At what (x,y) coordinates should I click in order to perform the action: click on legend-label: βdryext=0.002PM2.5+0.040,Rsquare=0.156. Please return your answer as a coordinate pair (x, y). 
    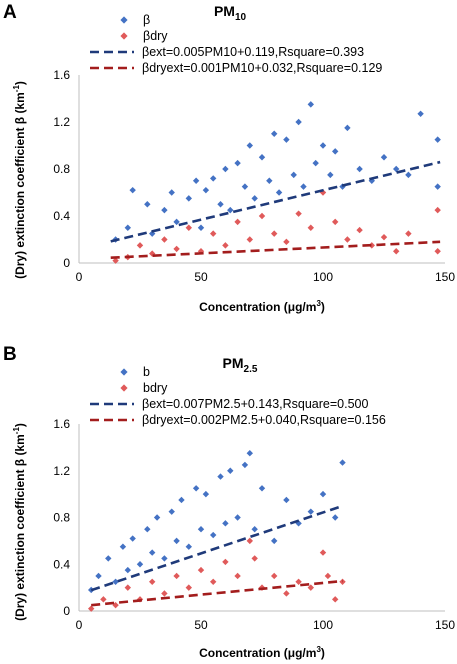
    Looking at the image, I should click on (264, 420).